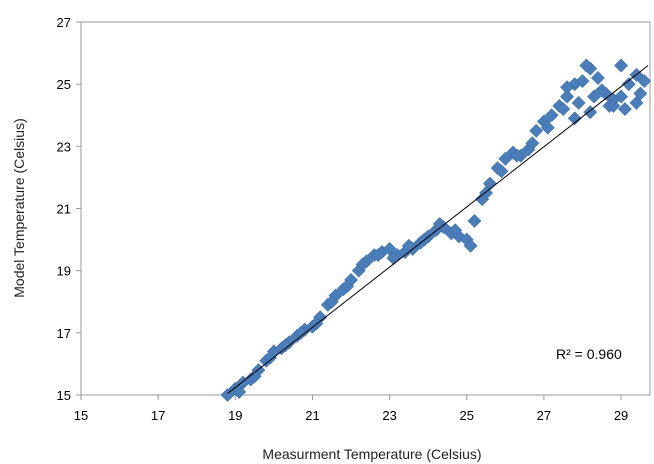 This screenshot has height=464, width=654. I want to click on y-tick-label: 15, so click(64, 395).